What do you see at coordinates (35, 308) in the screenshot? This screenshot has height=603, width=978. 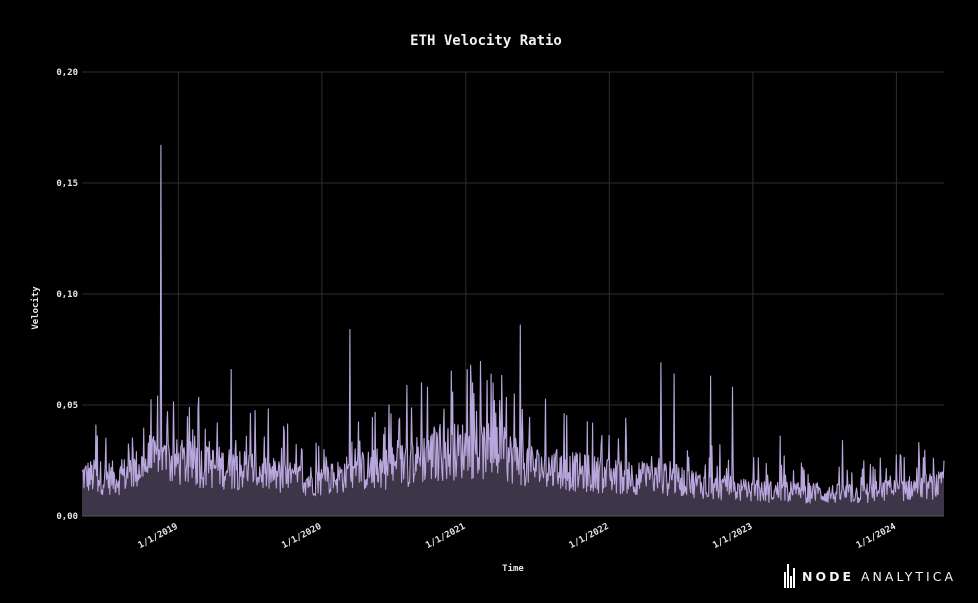 I see `y-axis-label: Velocity` at bounding box center [35, 308].